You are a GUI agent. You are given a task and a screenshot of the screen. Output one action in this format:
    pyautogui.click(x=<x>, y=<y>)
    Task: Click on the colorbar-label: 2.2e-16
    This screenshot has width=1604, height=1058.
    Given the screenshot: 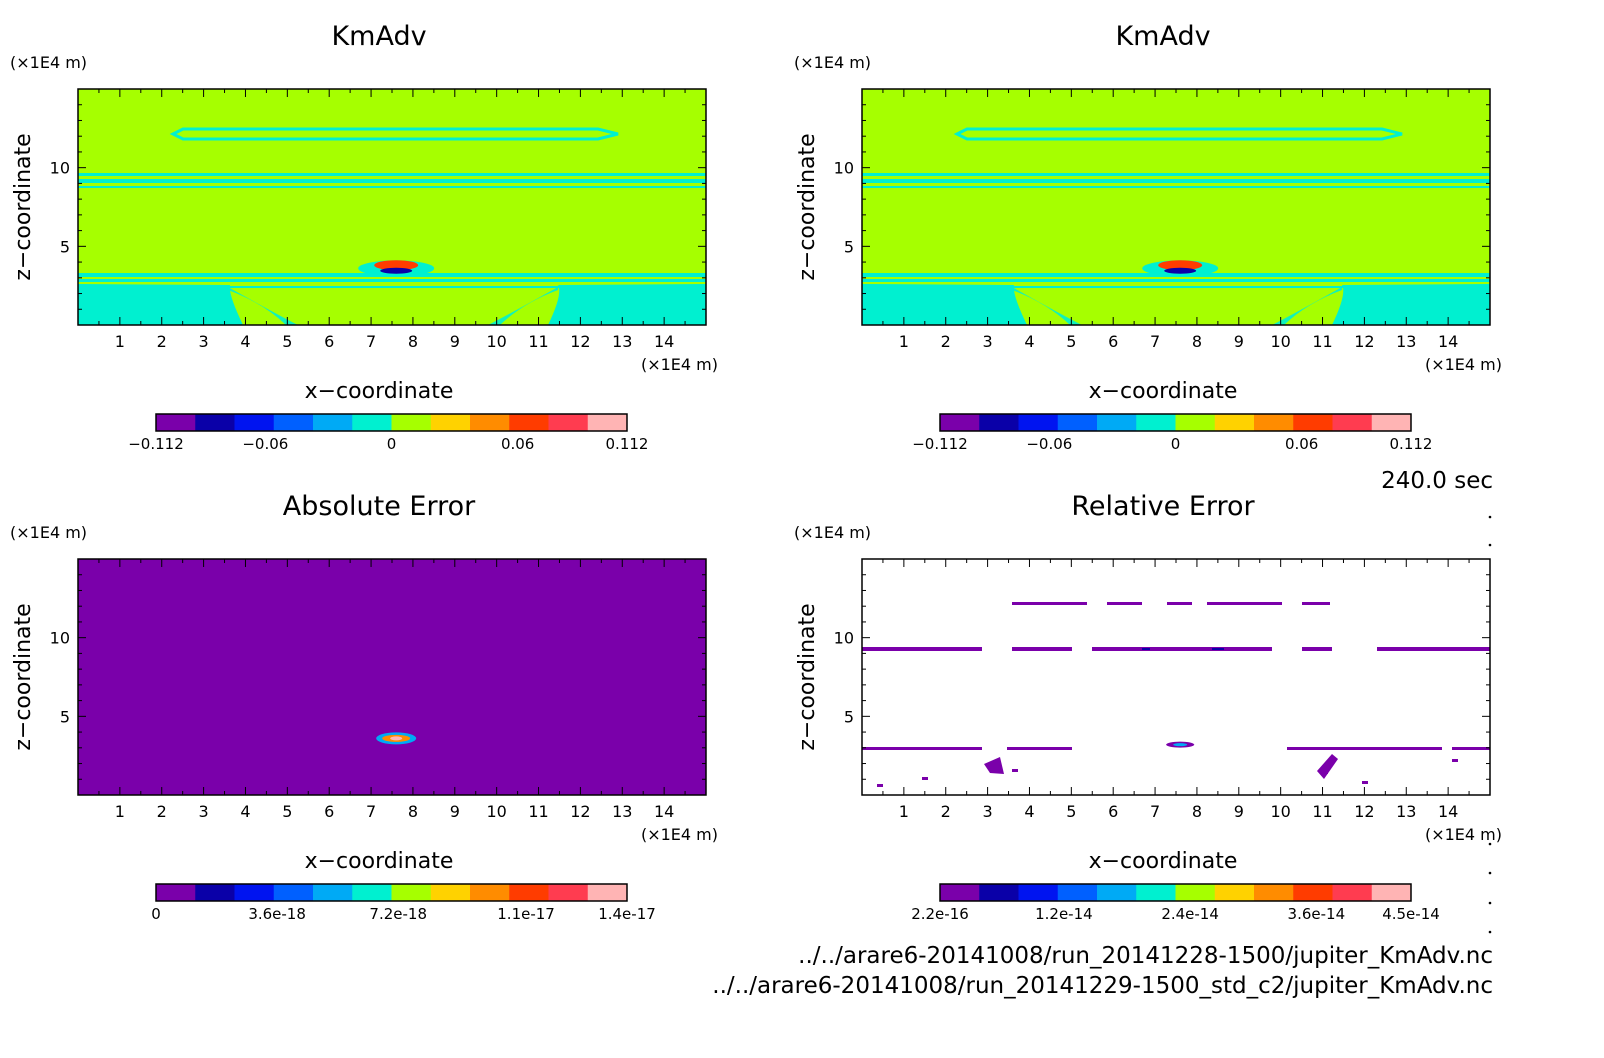 What is the action you would take?
    pyautogui.click(x=940, y=914)
    